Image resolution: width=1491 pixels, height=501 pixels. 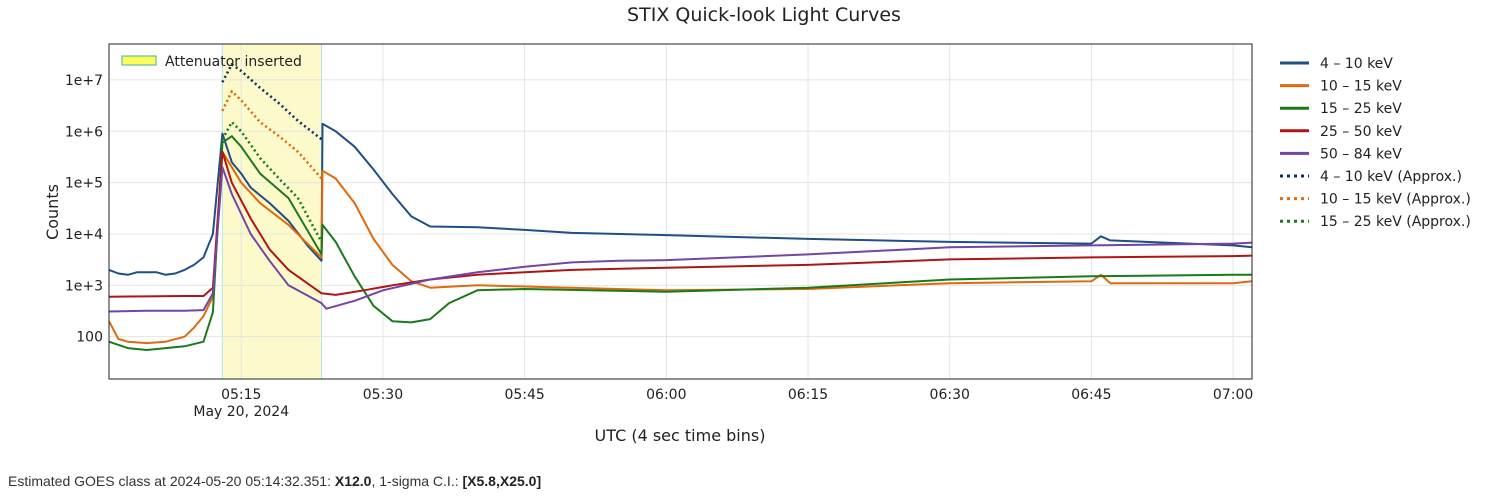 What do you see at coordinates (1361, 109) in the screenshot?
I see `legend-entry: 15 – 25 keV` at bounding box center [1361, 109].